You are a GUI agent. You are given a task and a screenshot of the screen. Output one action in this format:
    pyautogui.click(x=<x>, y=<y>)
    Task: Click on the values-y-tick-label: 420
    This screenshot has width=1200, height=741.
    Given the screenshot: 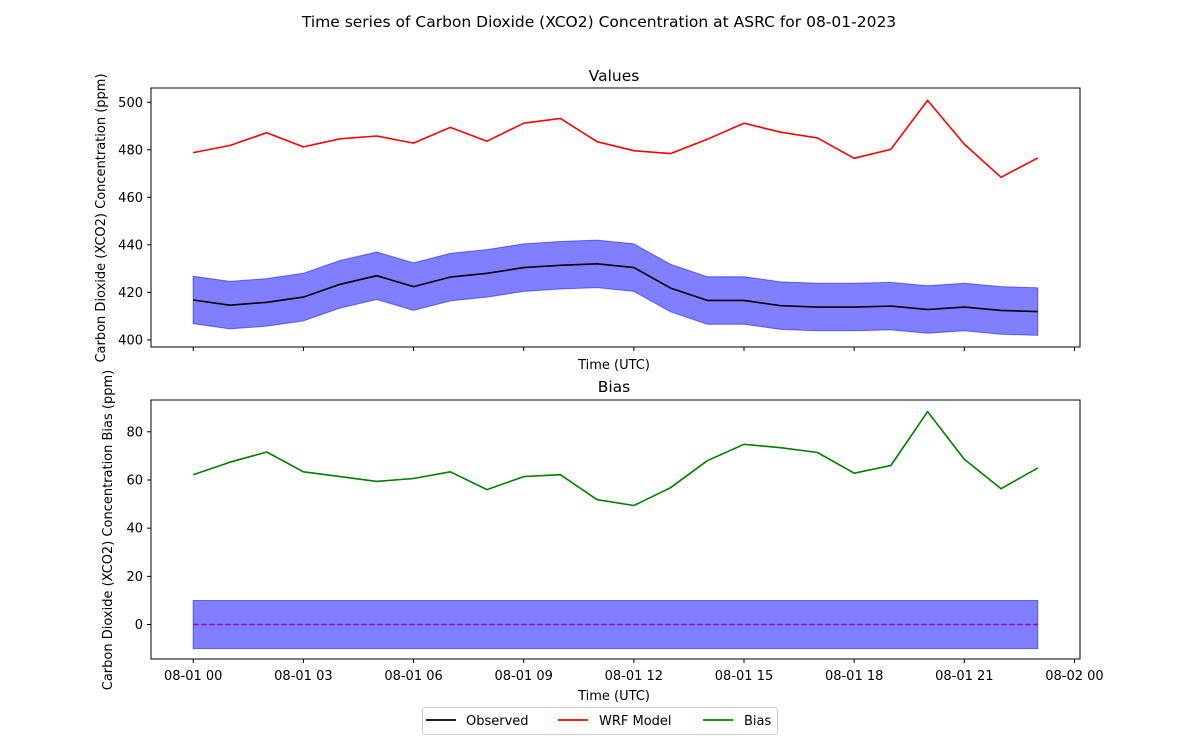 What is the action you would take?
    pyautogui.click(x=130, y=293)
    